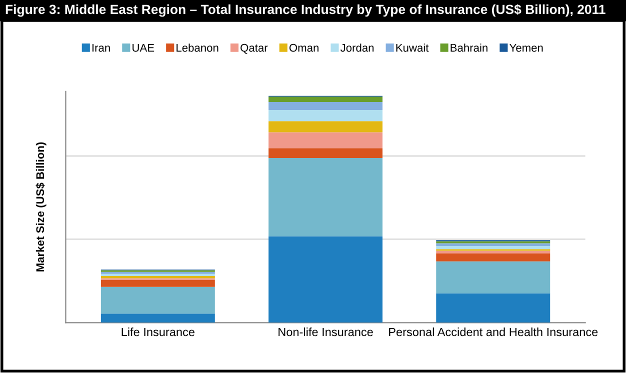 The image size is (626, 373). Describe the element at coordinates (526, 48) in the screenshot. I see `legend-label: Yemen` at that location.